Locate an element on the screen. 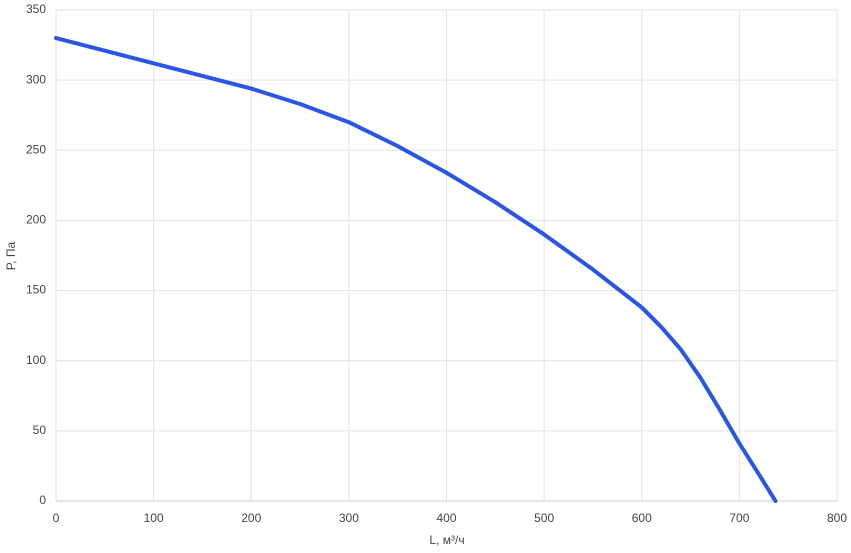  y-tick-label: 250 is located at coordinates (36, 149).